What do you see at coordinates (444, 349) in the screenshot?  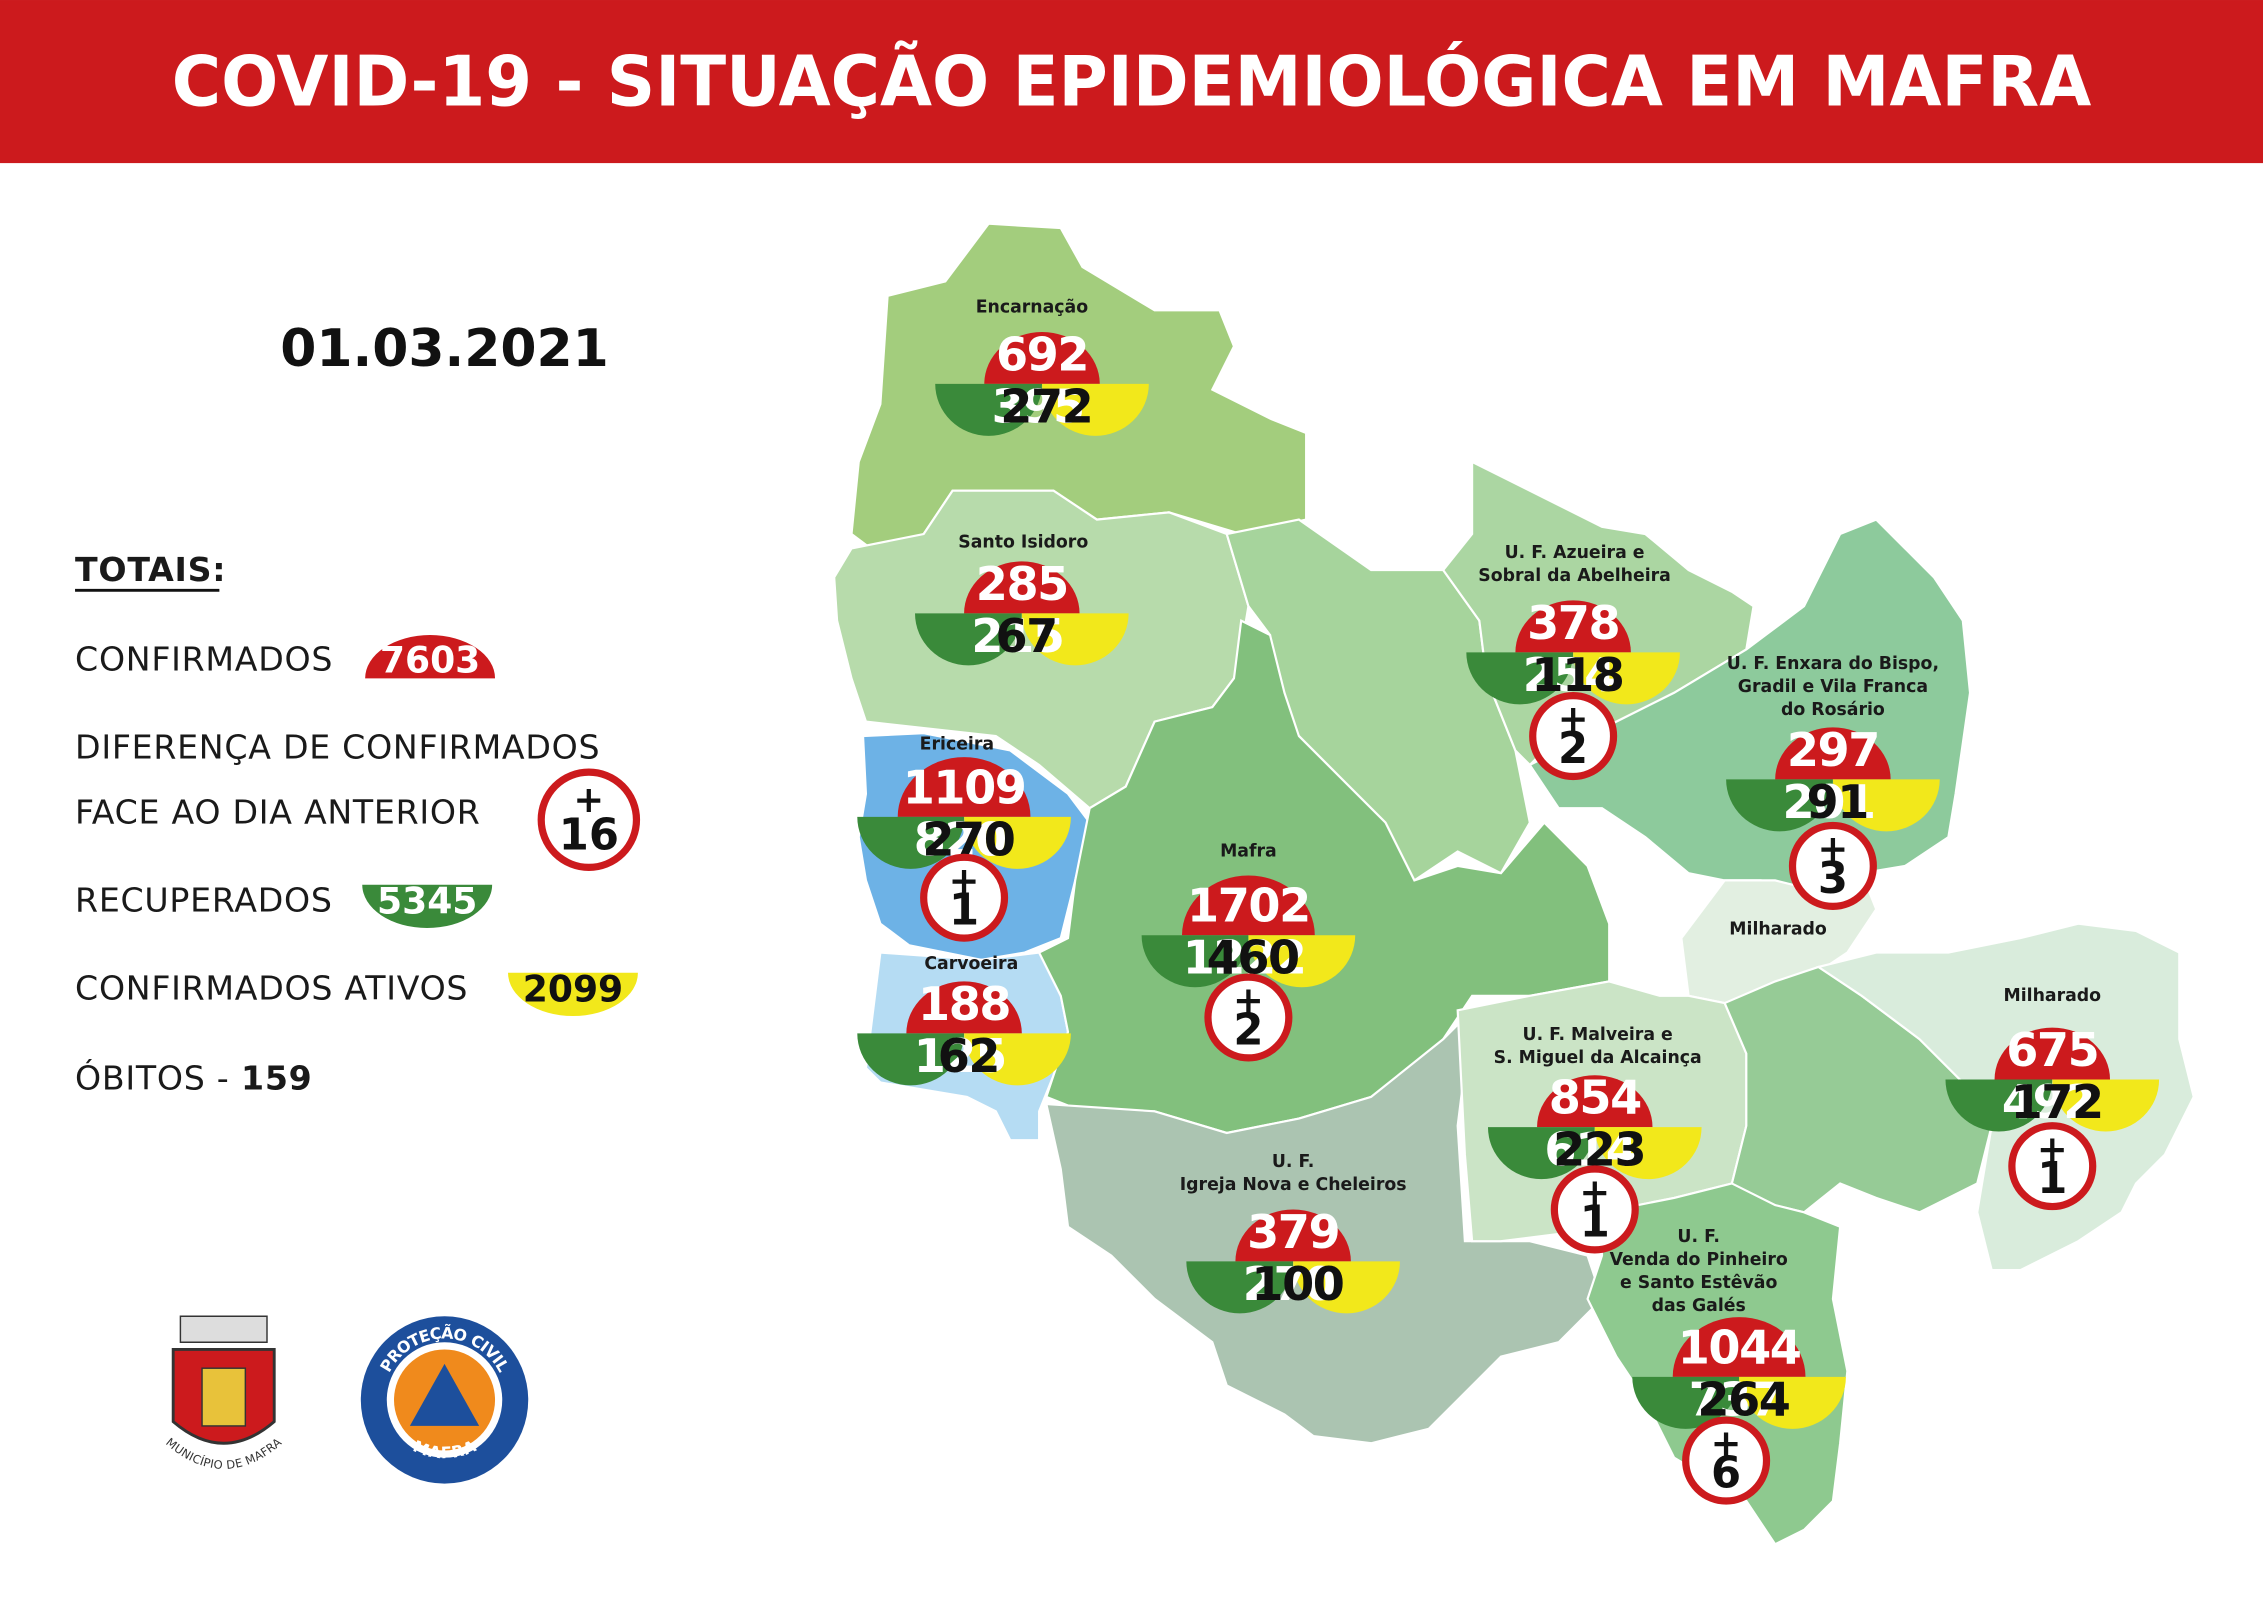 I see `date: 01.03.2021` at bounding box center [444, 349].